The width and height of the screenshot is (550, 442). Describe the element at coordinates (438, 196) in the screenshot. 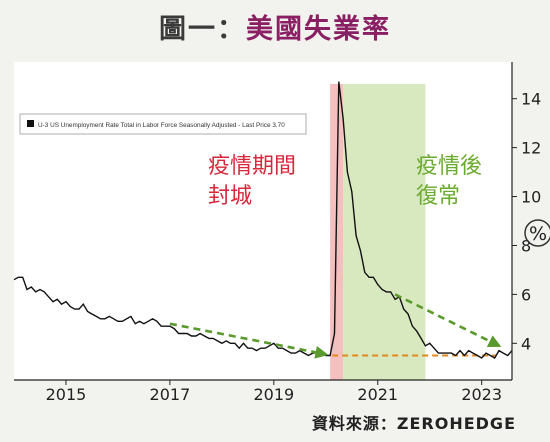

I see `region-label-2-line-2: 復常` at that location.